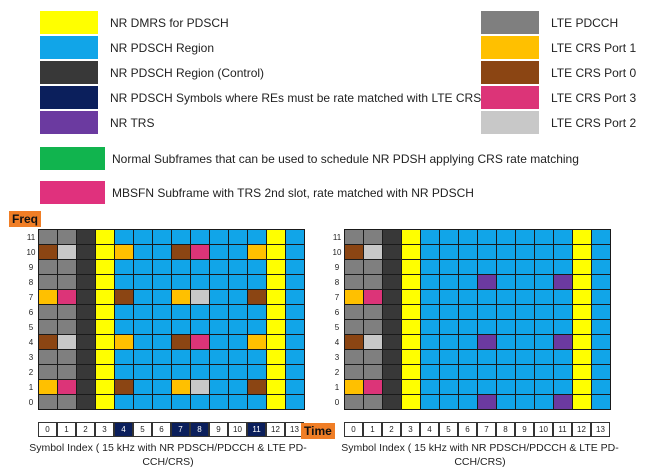 The width and height of the screenshot is (671, 474). I want to click on right-grid-cell-crs0, so click(354, 342).